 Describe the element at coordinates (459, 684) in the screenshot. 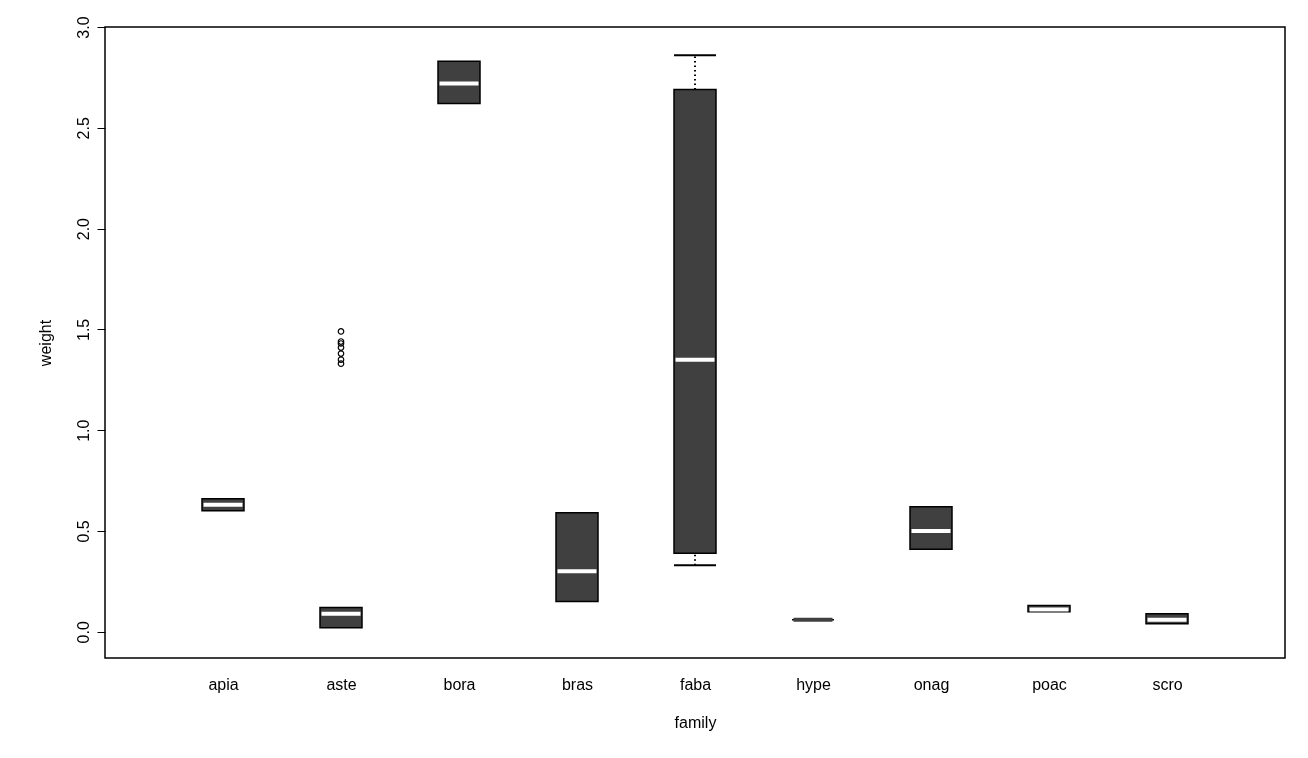

I see `x-tick-label: bora` at that location.